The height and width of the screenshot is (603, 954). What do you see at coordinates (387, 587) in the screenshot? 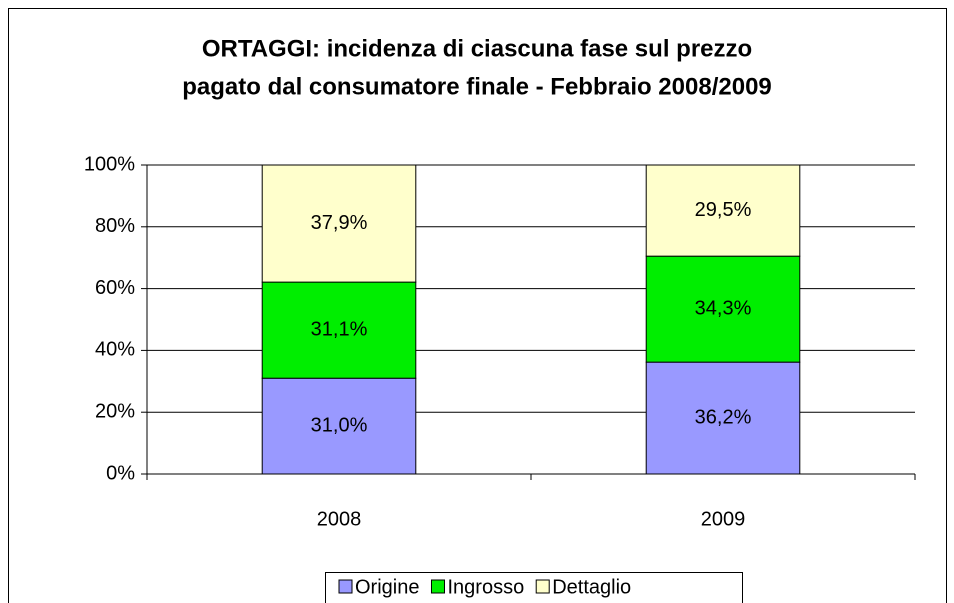
I see `legend-label: Origine` at bounding box center [387, 587].